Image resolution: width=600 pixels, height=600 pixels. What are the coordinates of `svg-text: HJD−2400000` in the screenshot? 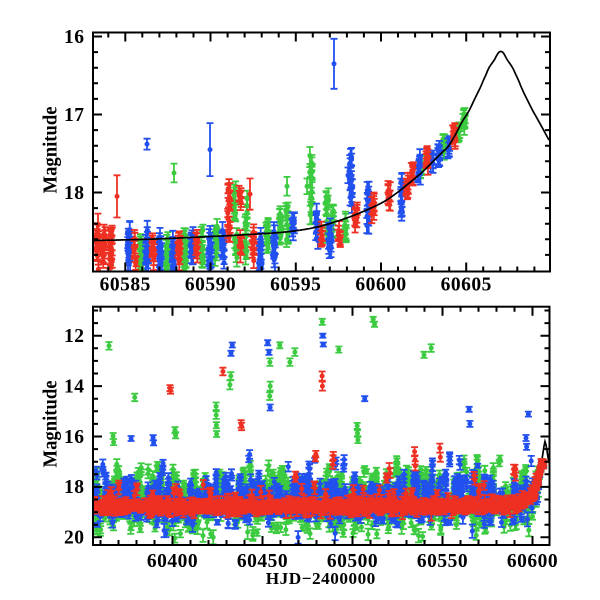 It's located at (321, 578).